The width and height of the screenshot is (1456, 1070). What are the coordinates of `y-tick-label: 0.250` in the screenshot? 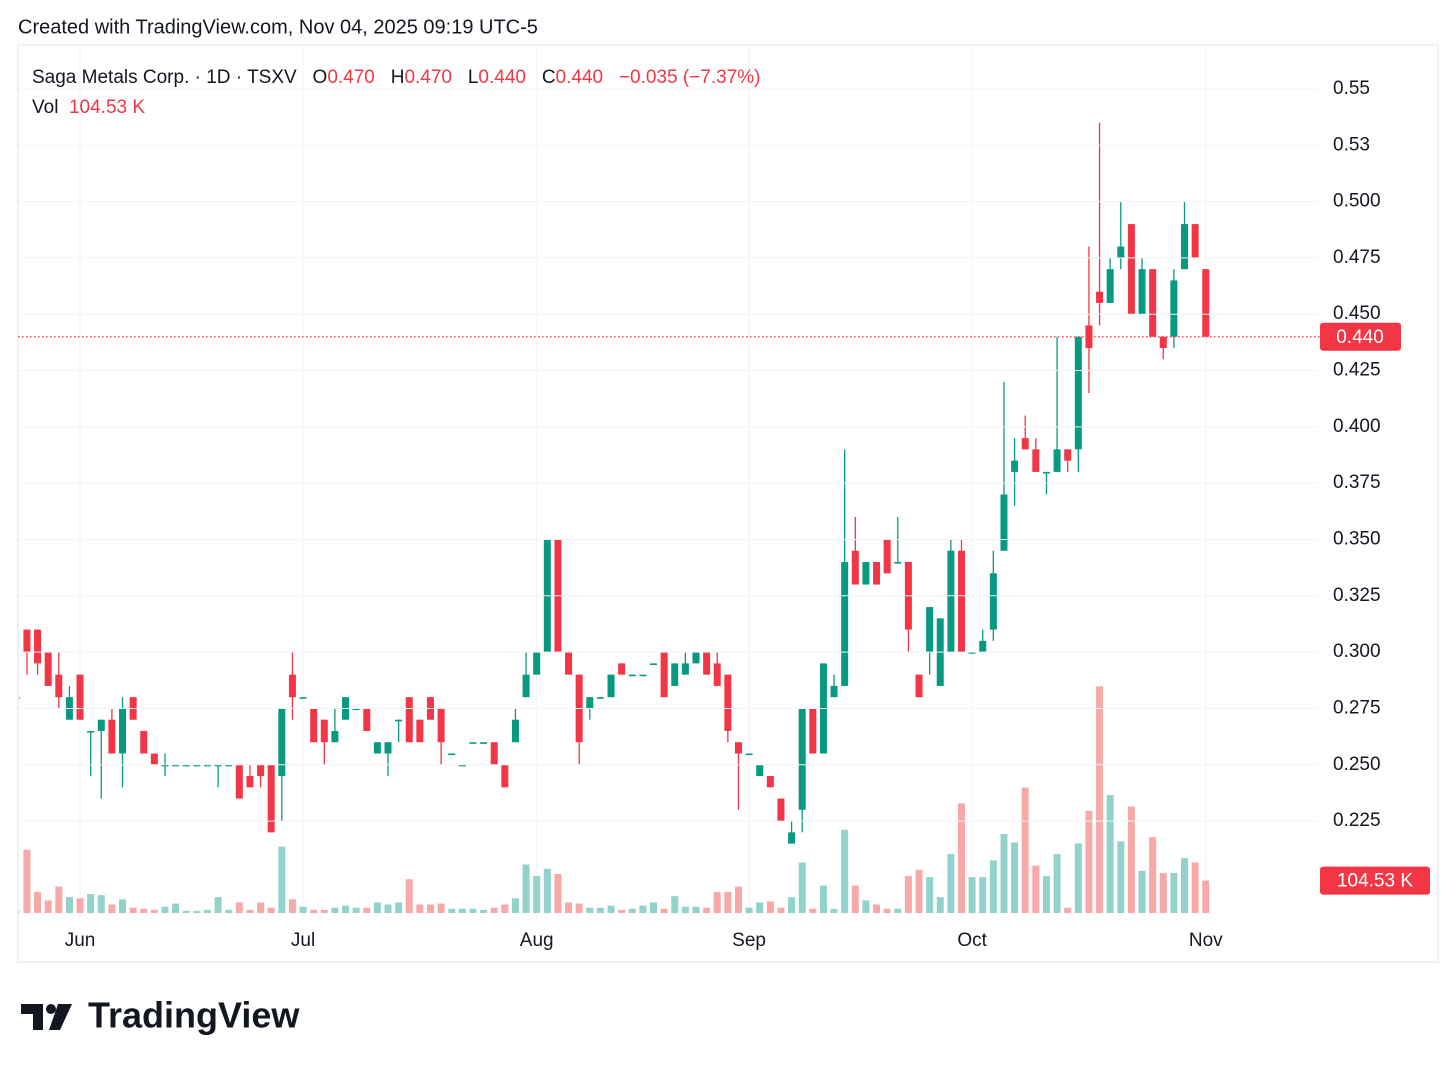 It's located at (1357, 764).